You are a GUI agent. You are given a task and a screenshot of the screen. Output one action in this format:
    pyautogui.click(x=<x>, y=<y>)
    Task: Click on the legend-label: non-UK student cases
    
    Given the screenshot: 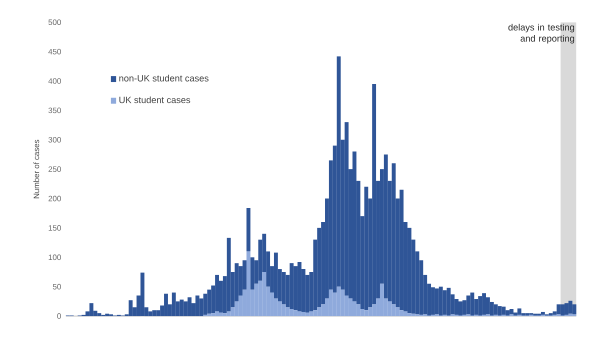 What is the action you would take?
    pyautogui.click(x=164, y=78)
    